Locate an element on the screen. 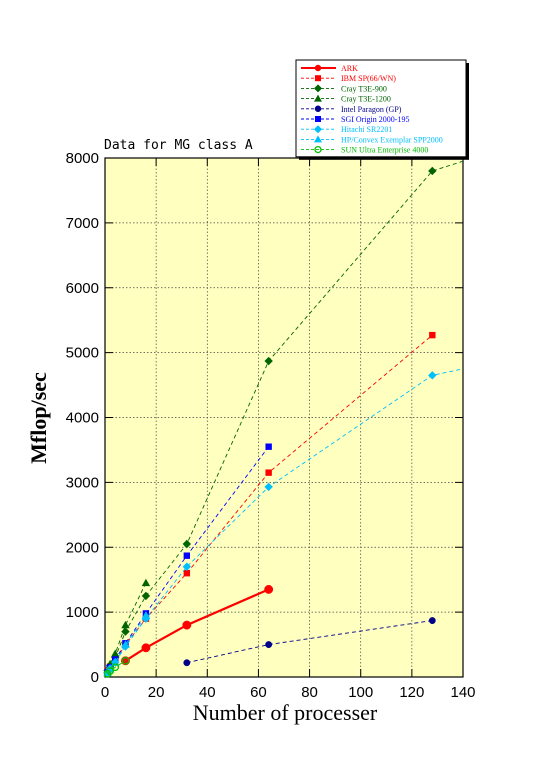 Image resolution: width=537 pixels, height=780 pixels. x-tick-label: 100 is located at coordinates (360, 692).